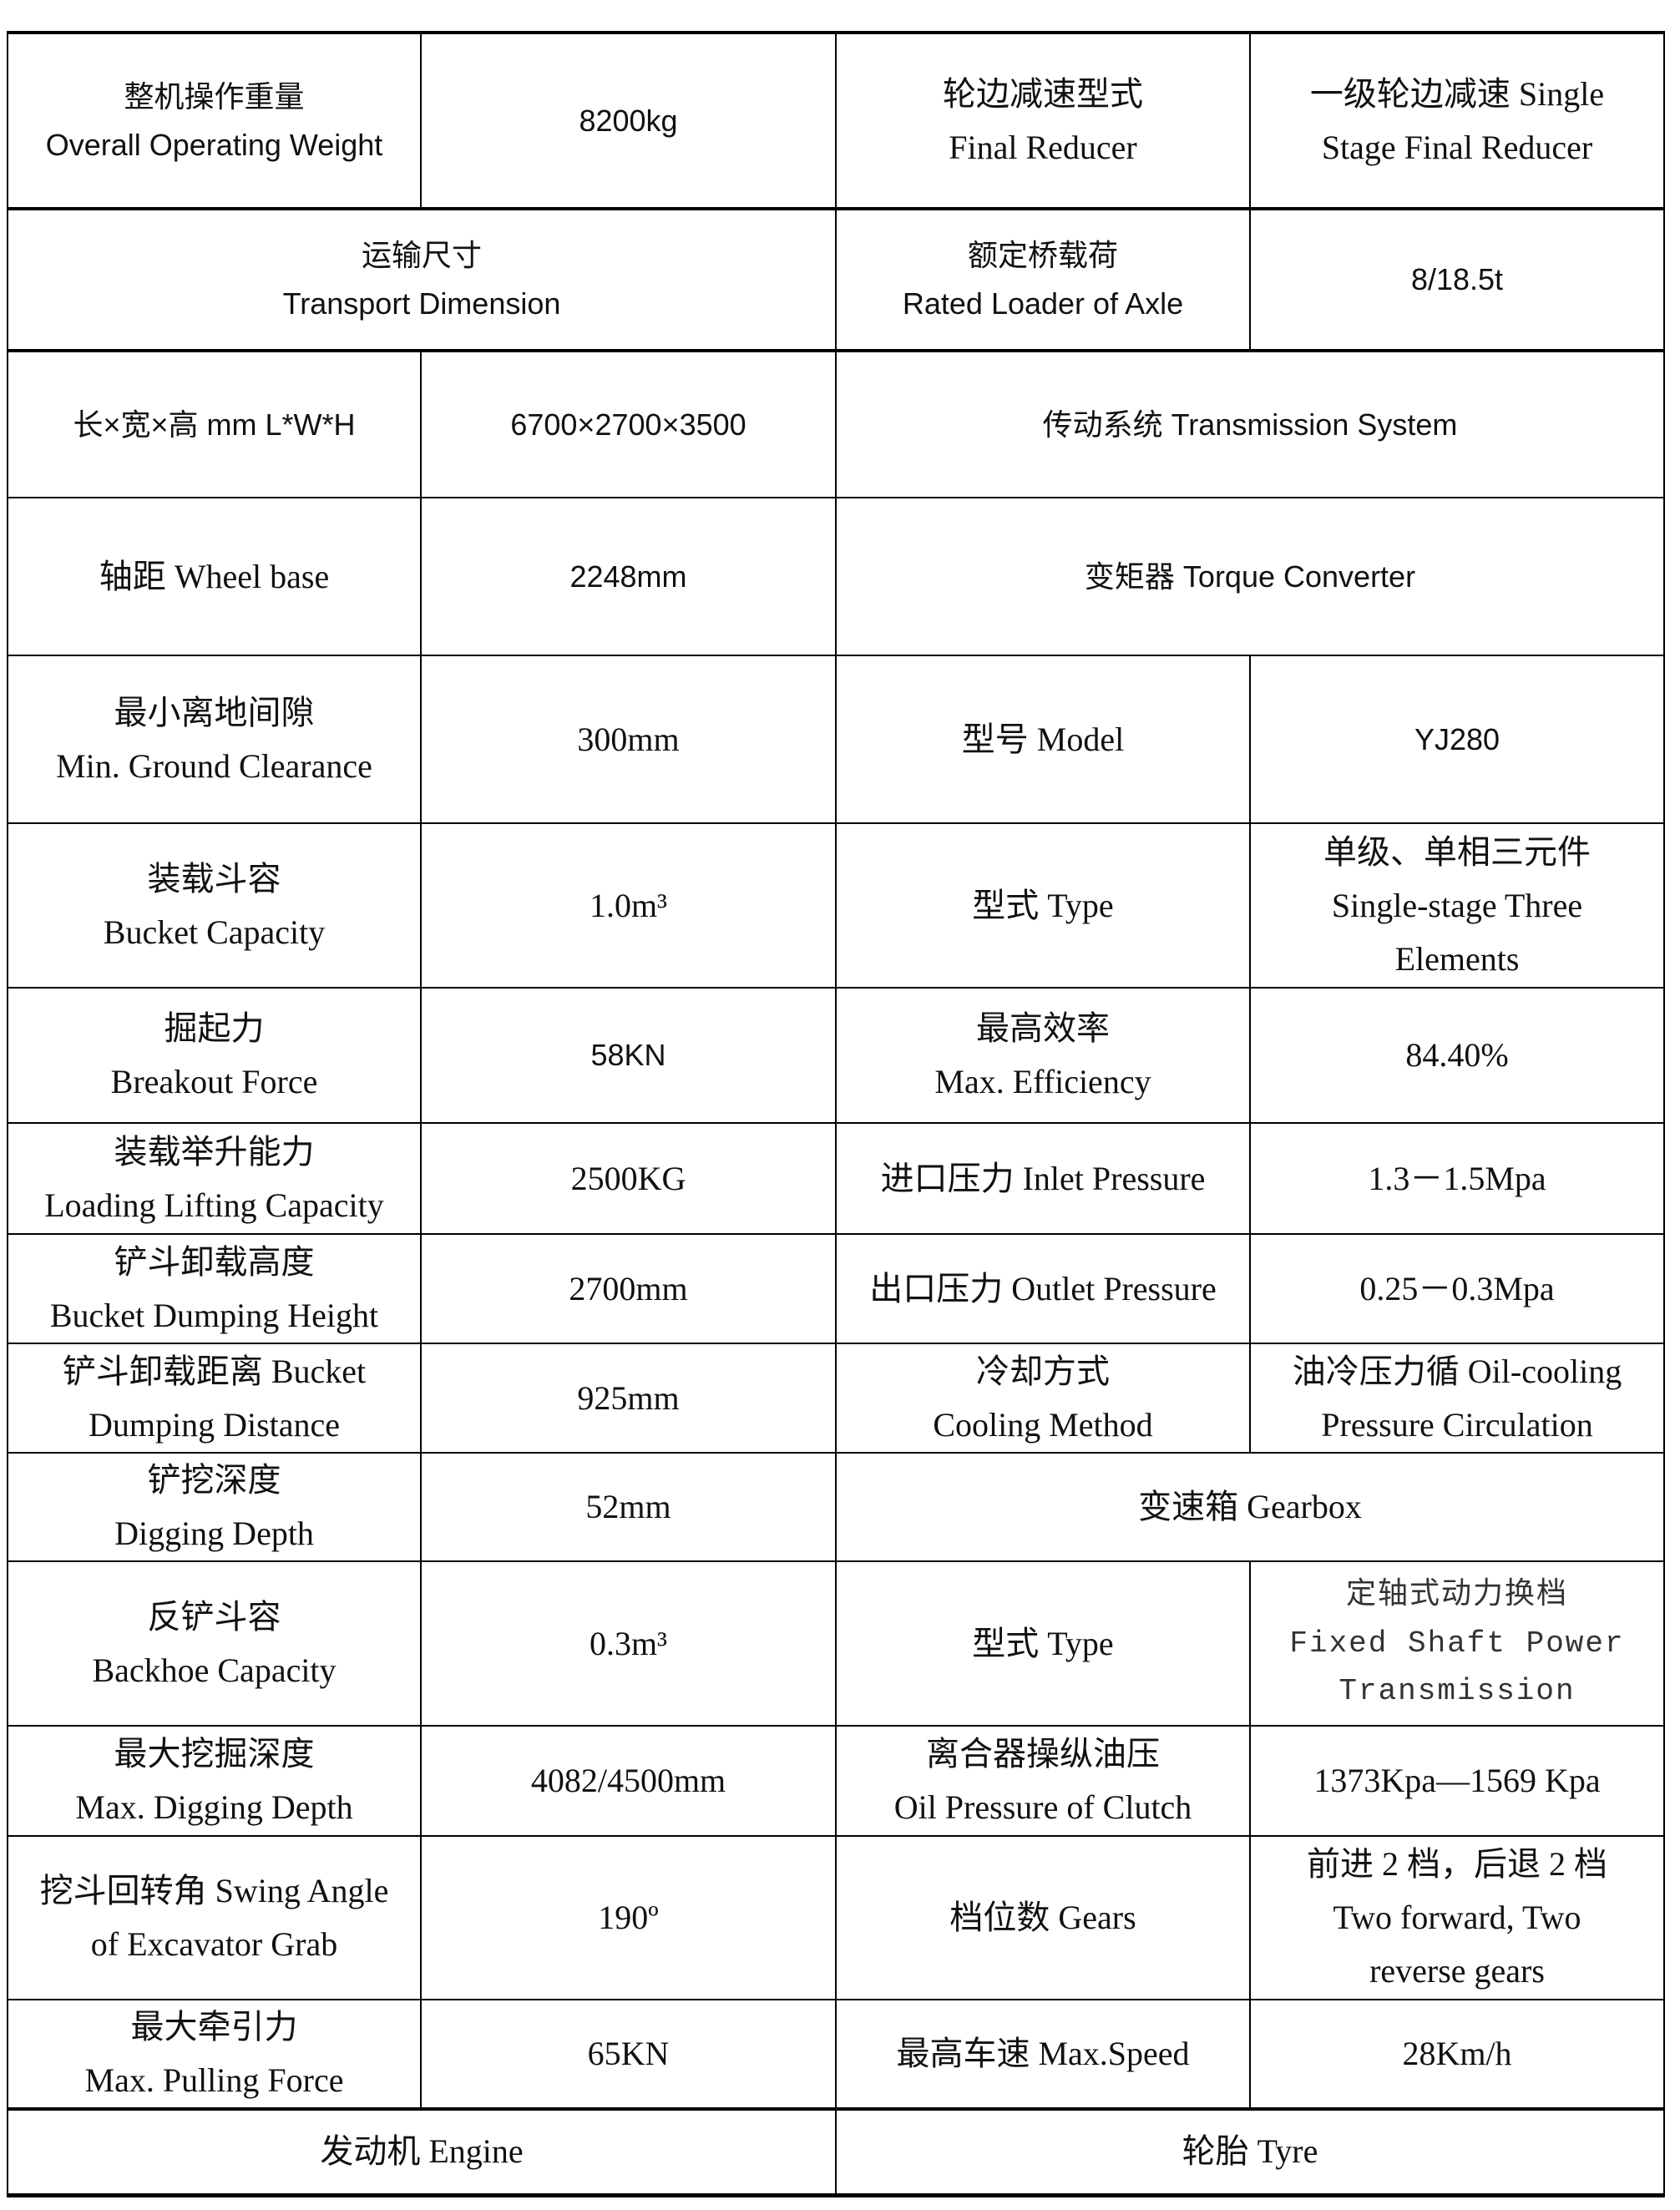  Describe the element at coordinates (215, 576) in the screenshot. I see `label-wheel-base: 轴距 Wheel base` at that location.